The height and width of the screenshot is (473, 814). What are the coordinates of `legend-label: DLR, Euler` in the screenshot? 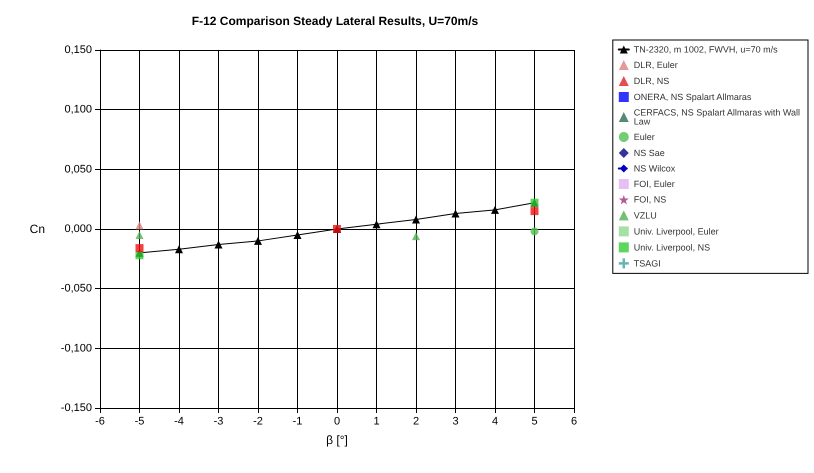 It's located at (656, 65).